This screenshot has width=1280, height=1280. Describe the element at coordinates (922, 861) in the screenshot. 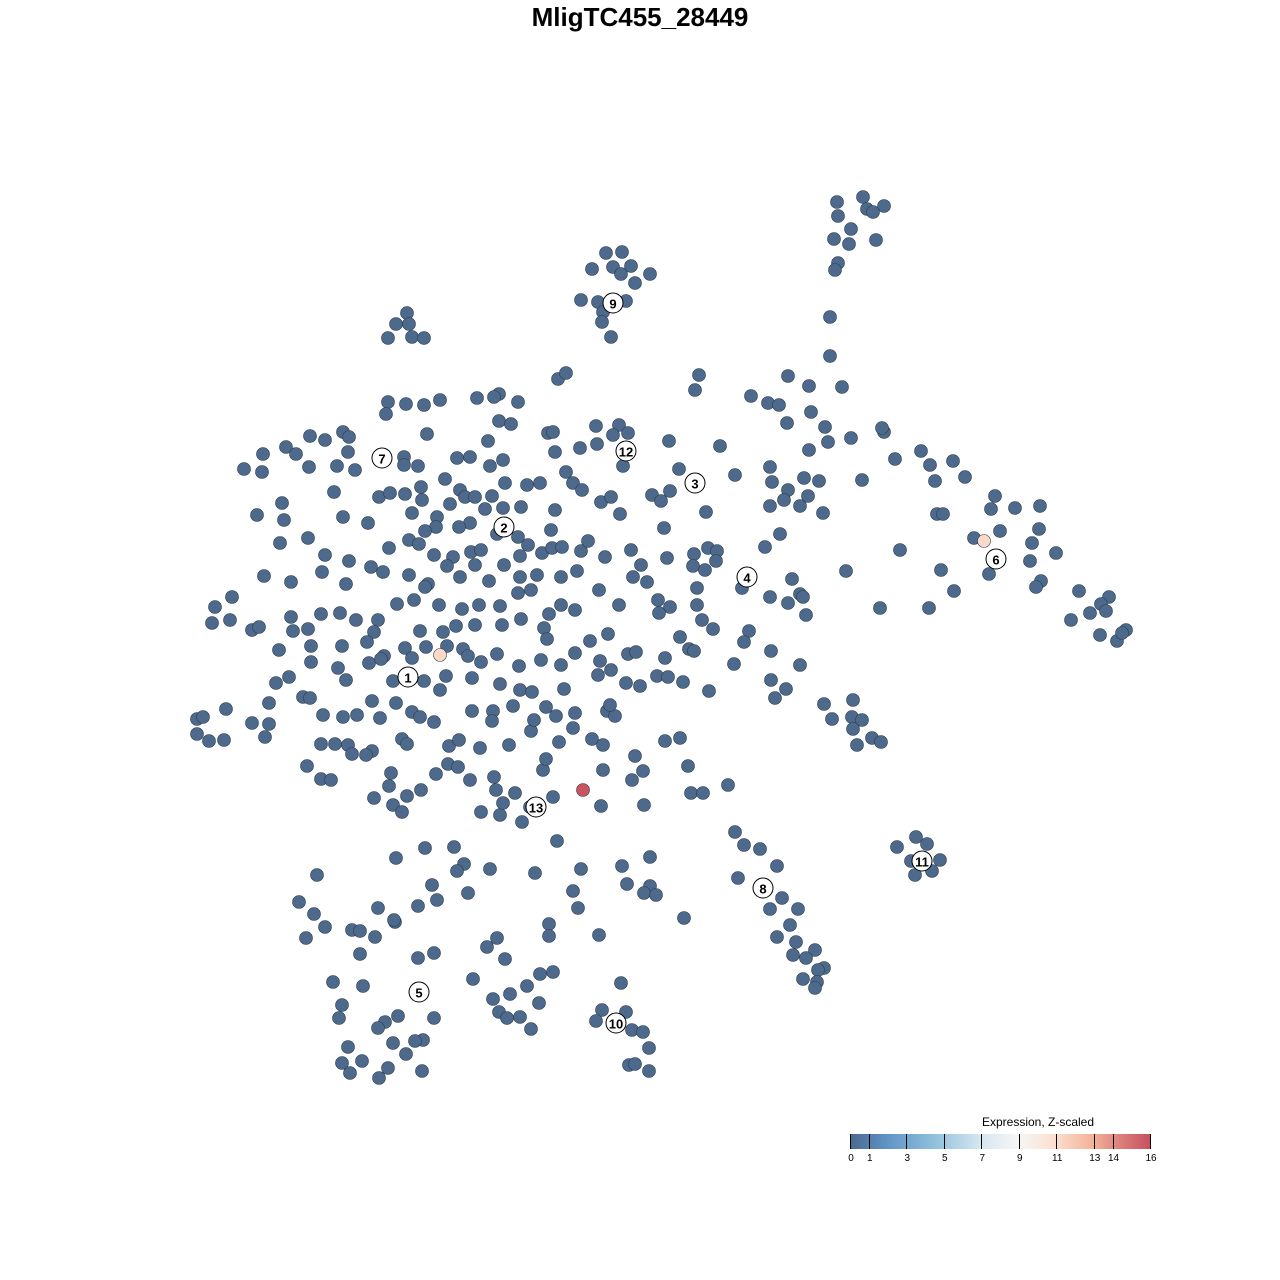

I see `cluster-label: 11` at that location.